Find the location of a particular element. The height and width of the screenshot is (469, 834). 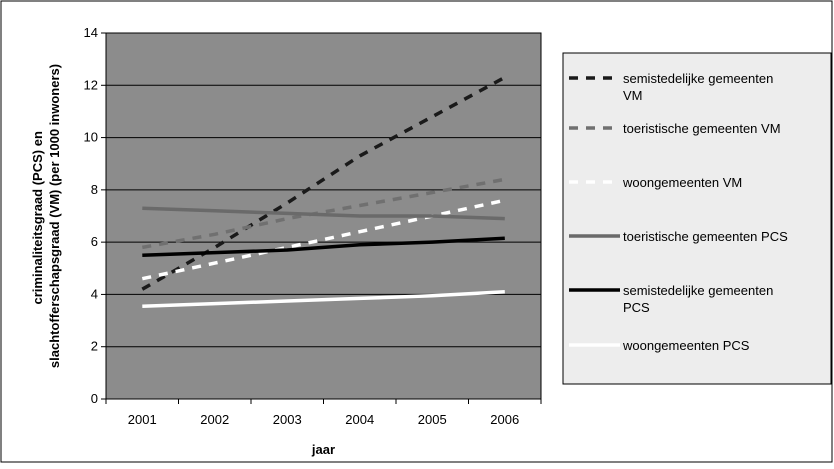

y-tick-label: 14 is located at coordinates (91, 32).